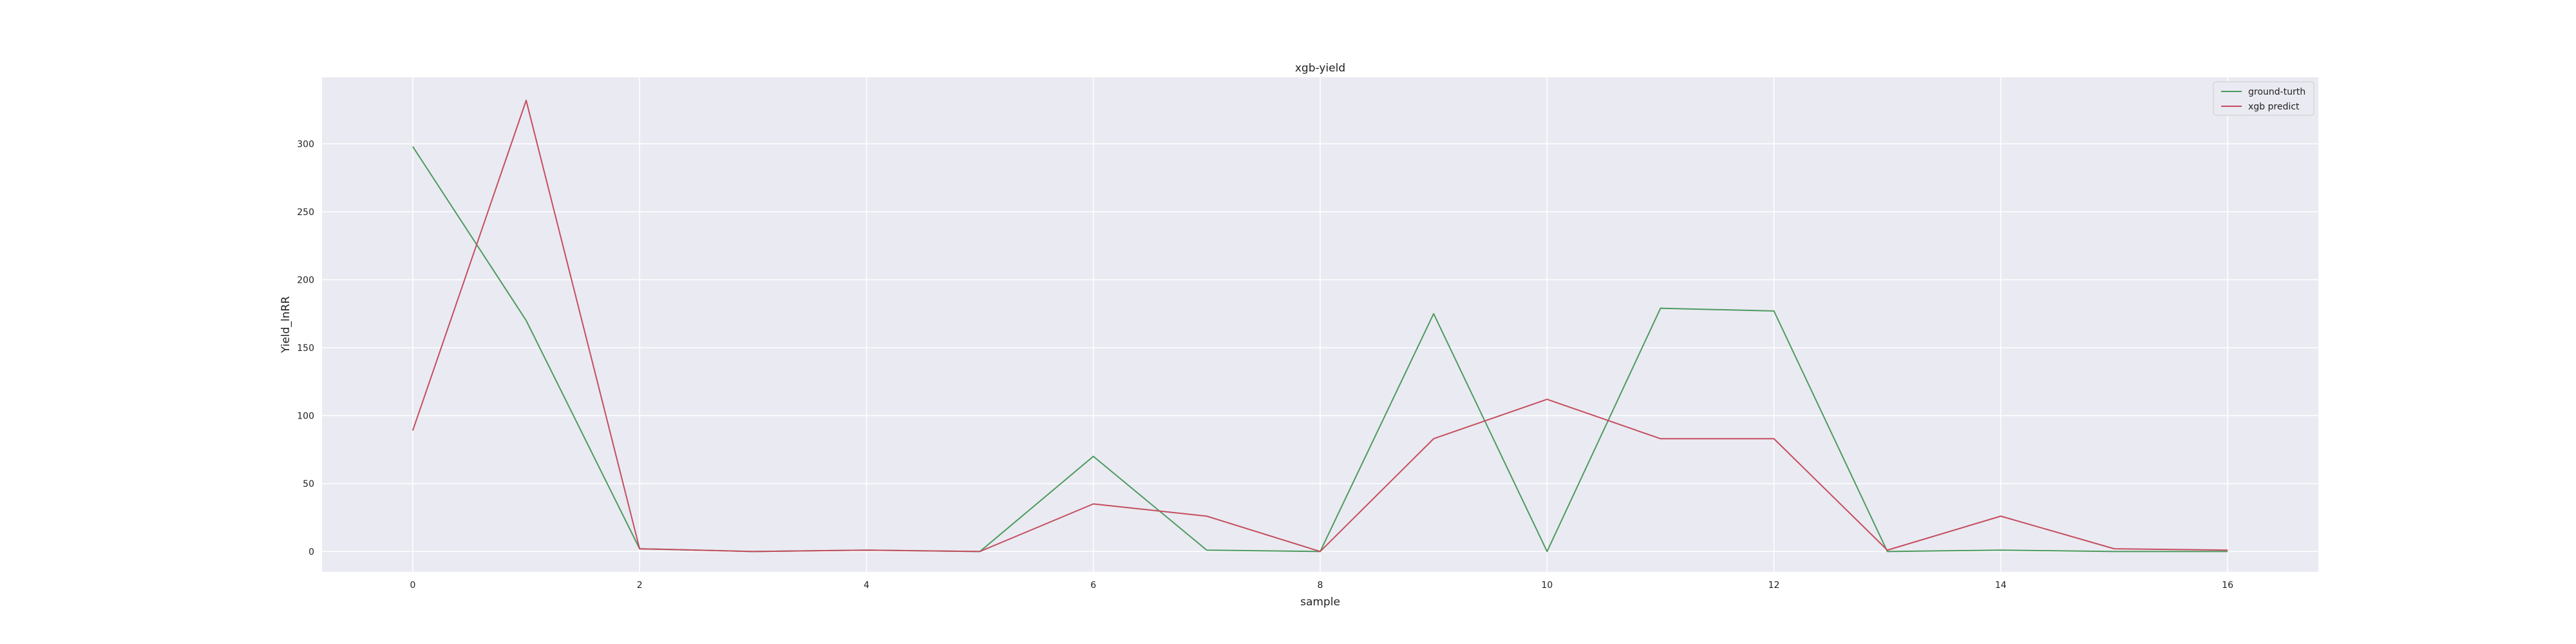 The height and width of the screenshot is (644, 2576). What do you see at coordinates (1093, 586) in the screenshot?
I see `x-tick-label: 6` at bounding box center [1093, 586].